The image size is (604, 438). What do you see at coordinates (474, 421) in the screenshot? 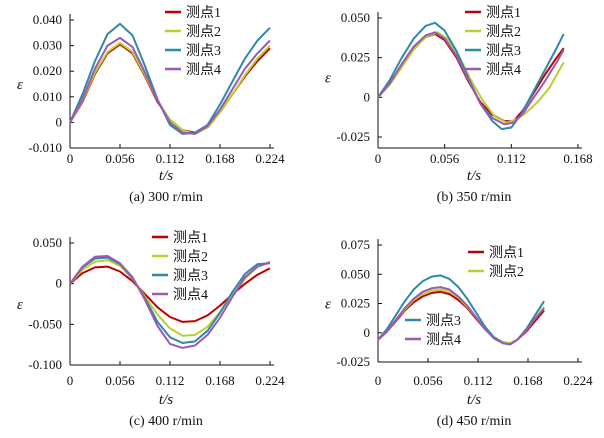
I see `panel-caption: (d) 450 r/min` at bounding box center [474, 421].